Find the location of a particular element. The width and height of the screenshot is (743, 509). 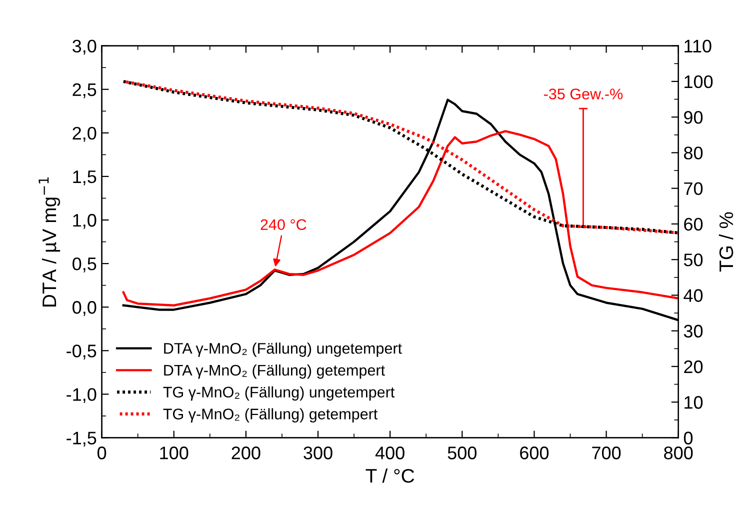

y2-tick-label: 90 is located at coordinates (693, 117).